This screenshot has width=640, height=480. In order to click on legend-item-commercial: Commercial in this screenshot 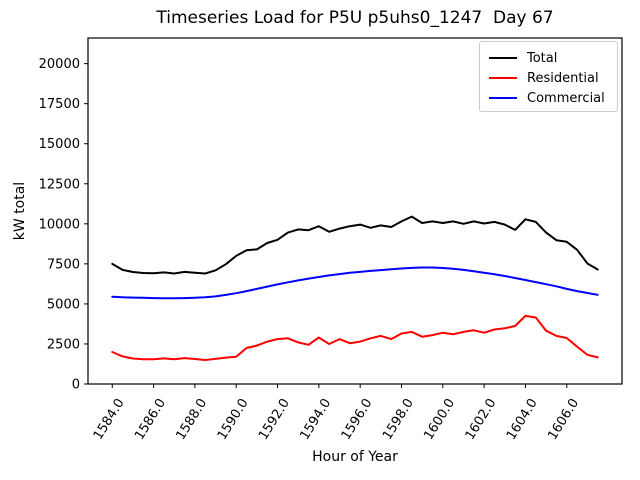, I will do `click(553, 98)`.